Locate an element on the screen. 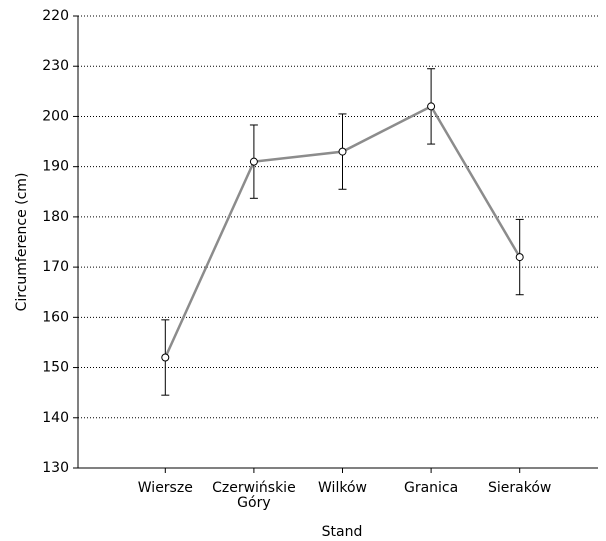  x-tick-label: Wilków is located at coordinates (342, 488).